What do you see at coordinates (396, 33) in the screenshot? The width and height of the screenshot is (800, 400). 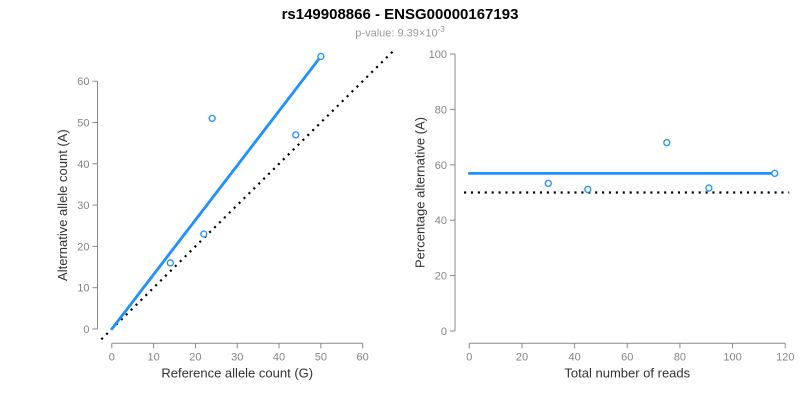 I see `p-value-text: p-value: 9.39×10` at bounding box center [396, 33].